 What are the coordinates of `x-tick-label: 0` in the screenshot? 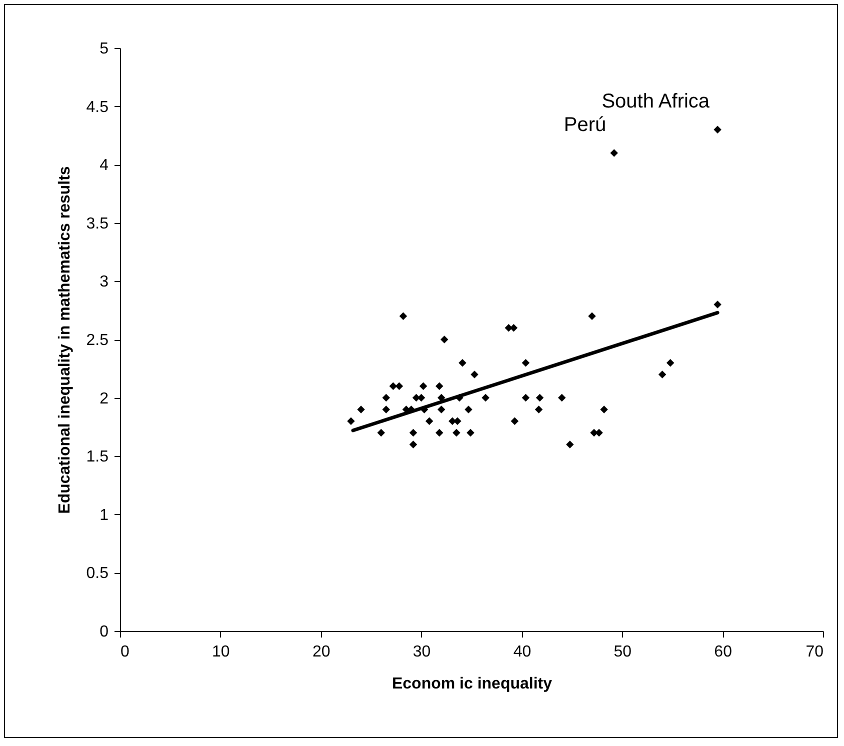 It's located at (125, 652).